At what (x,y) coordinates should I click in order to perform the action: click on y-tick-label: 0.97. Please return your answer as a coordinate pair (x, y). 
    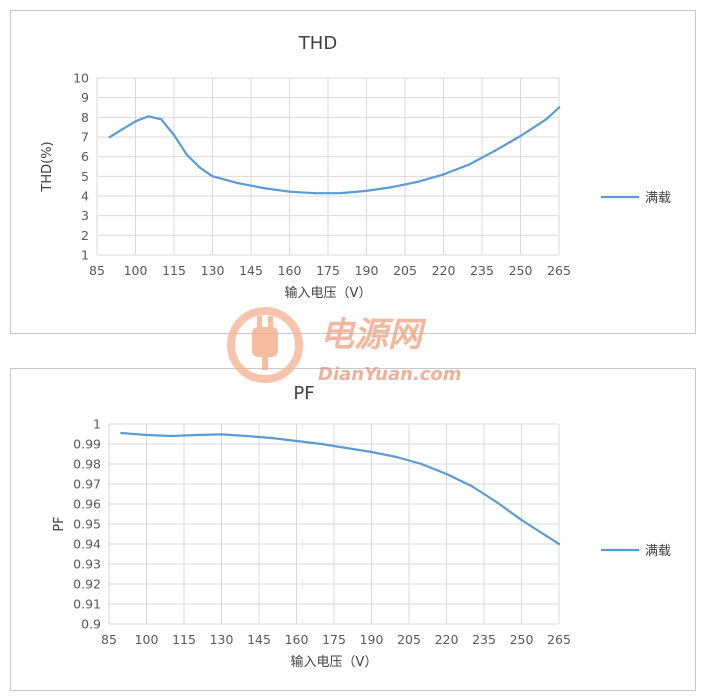
    Looking at the image, I should click on (87, 484).